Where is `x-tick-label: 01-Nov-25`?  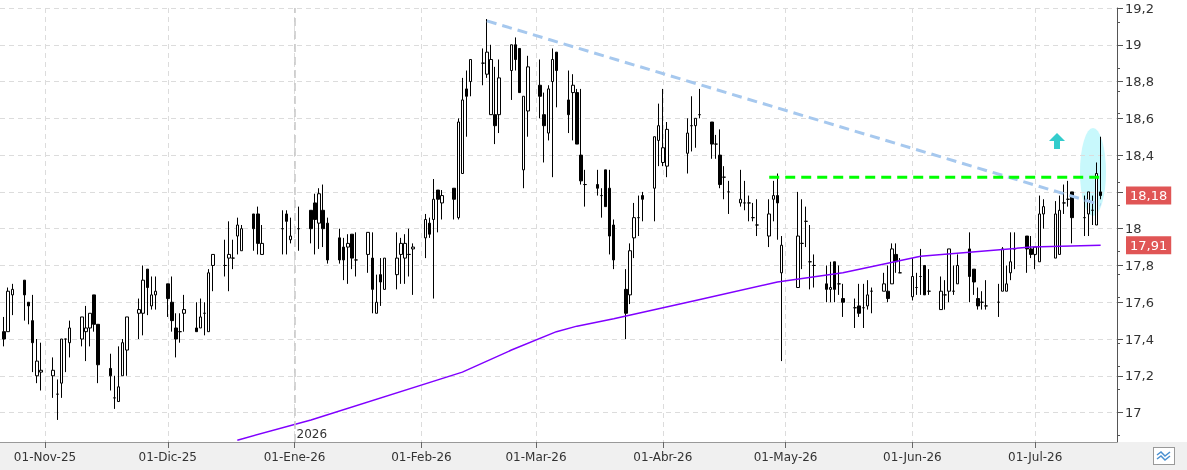
x-tick-label: 01-Nov-25 is located at coordinates (45, 457).